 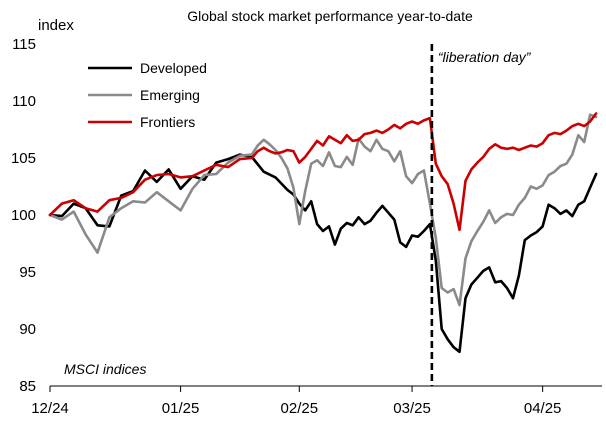 I want to click on event-label: “liberation day”, so click(x=485, y=57).